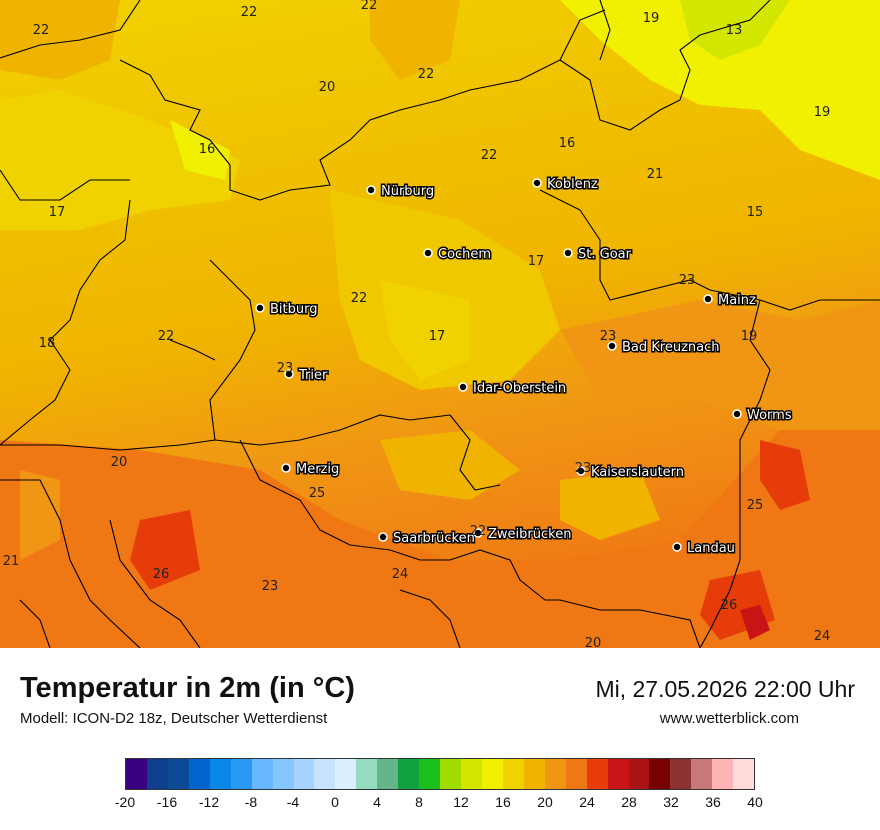  Describe the element at coordinates (671, 347) in the screenshot. I see `city-label: Bad Kreuznach` at that location.